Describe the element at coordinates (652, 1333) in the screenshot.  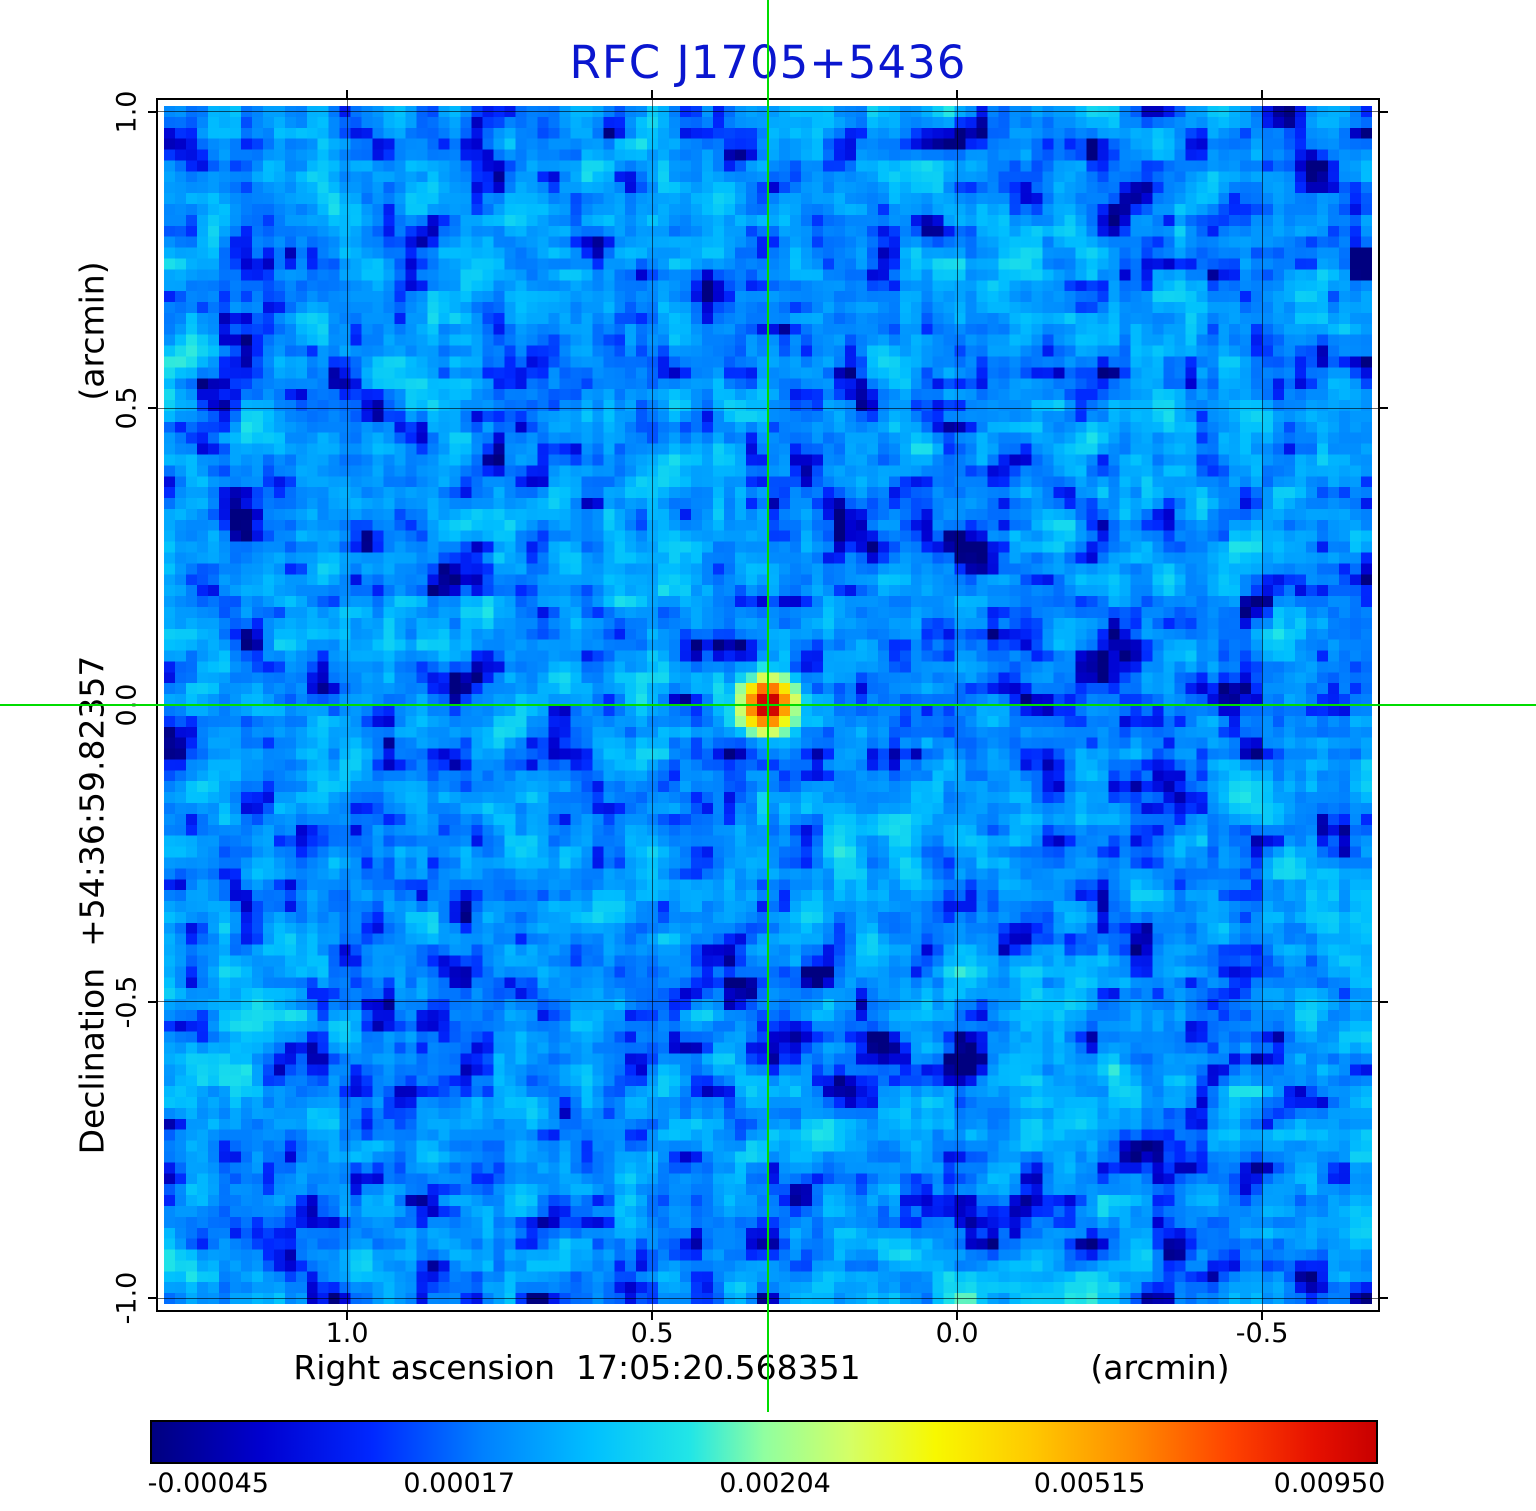
I see `x-tick-label: 0.5` at that location.